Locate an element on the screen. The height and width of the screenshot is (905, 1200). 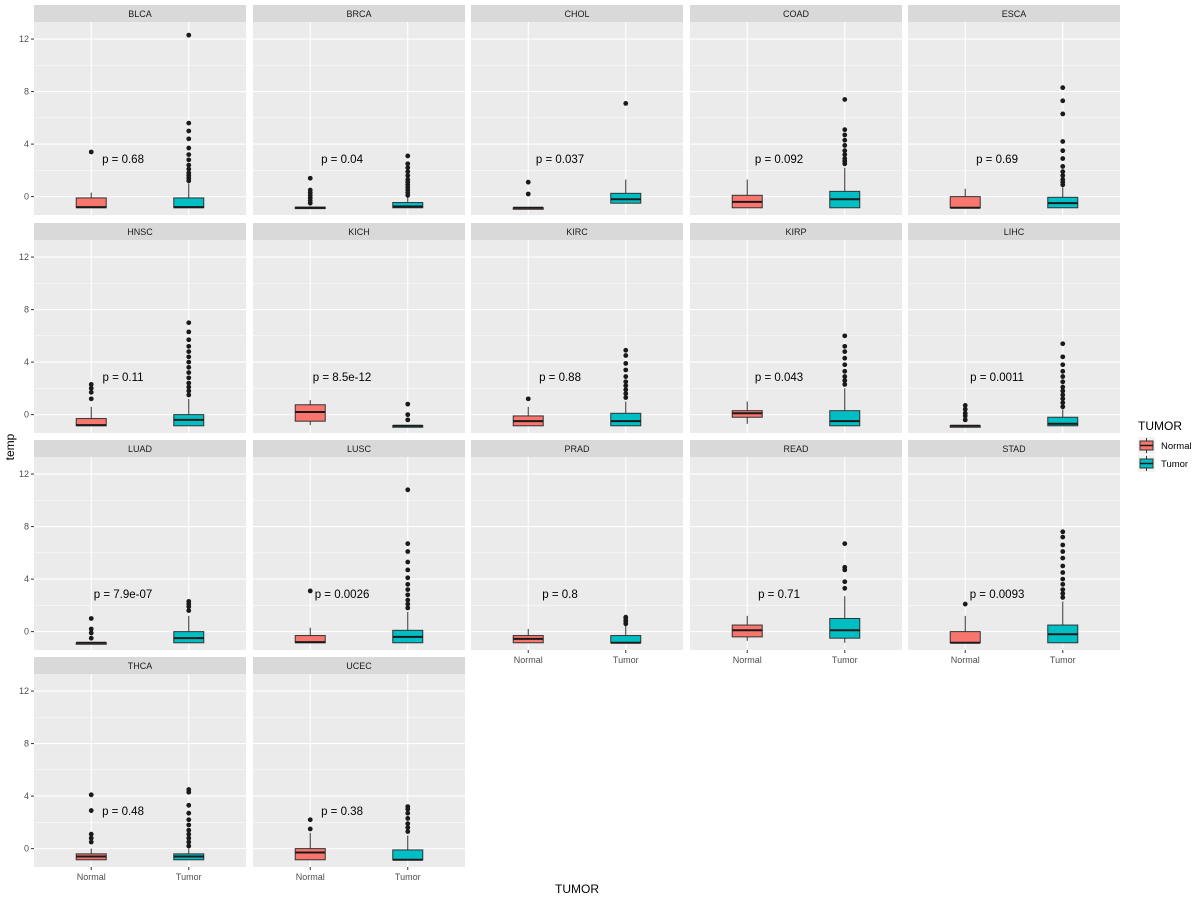
facet-strip-label: KIRC is located at coordinates (577, 232).